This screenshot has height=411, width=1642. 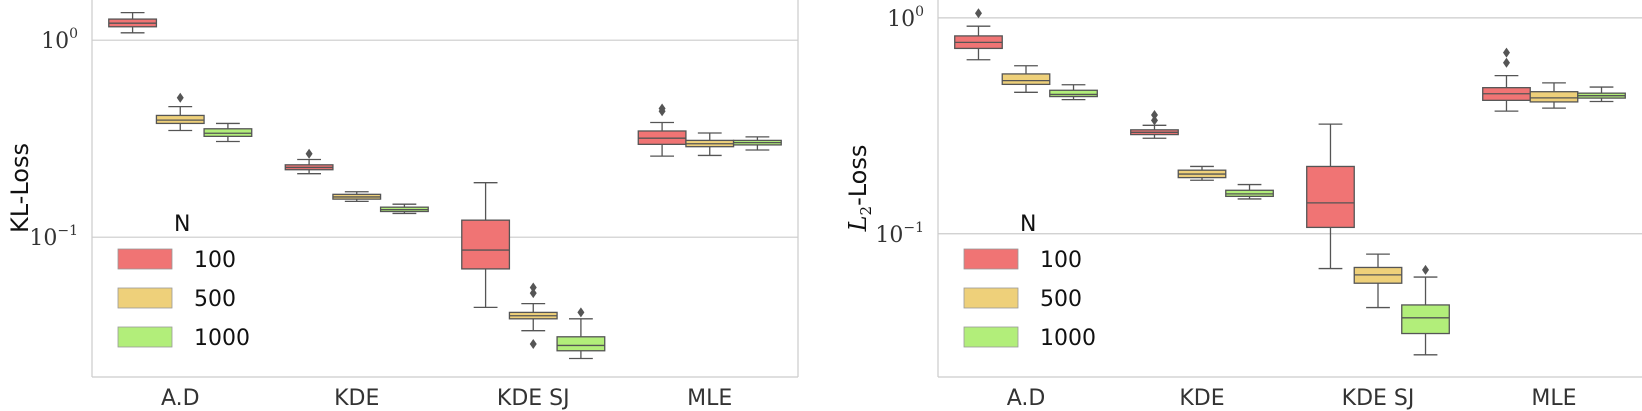 What do you see at coordinates (20, 188) in the screenshot?
I see `y-axis-label: KL-Loss` at bounding box center [20, 188].